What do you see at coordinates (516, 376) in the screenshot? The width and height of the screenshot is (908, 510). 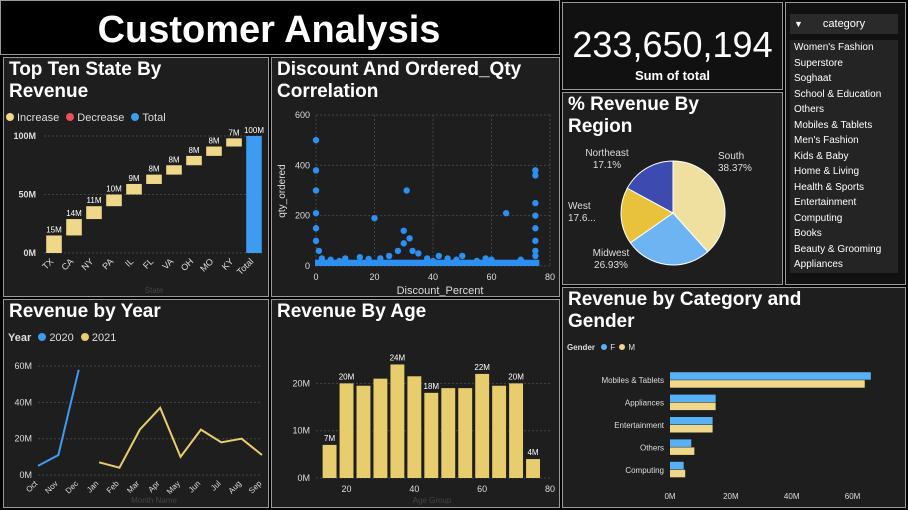 I see `data-label: 20M` at bounding box center [516, 376].